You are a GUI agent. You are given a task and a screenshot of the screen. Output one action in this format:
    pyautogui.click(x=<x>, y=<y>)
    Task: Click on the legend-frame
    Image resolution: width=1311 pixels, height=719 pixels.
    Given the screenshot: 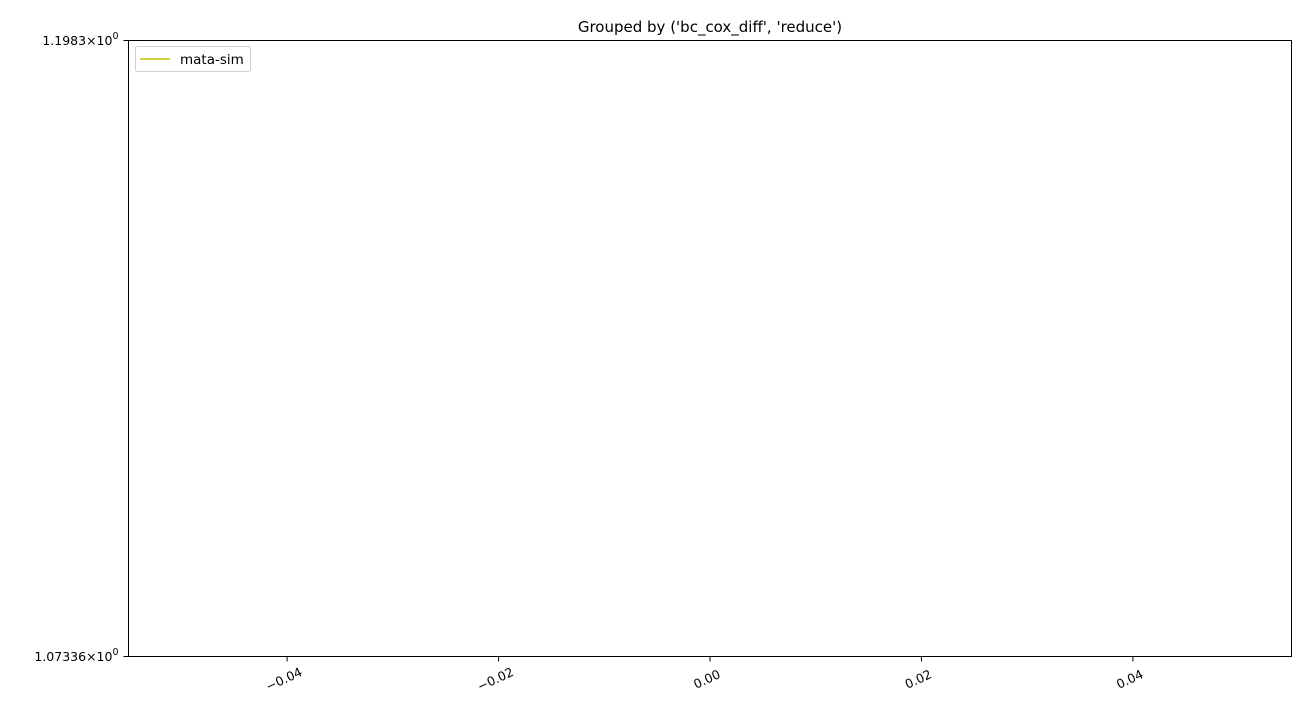 What is the action you would take?
    pyautogui.click(x=193, y=59)
    